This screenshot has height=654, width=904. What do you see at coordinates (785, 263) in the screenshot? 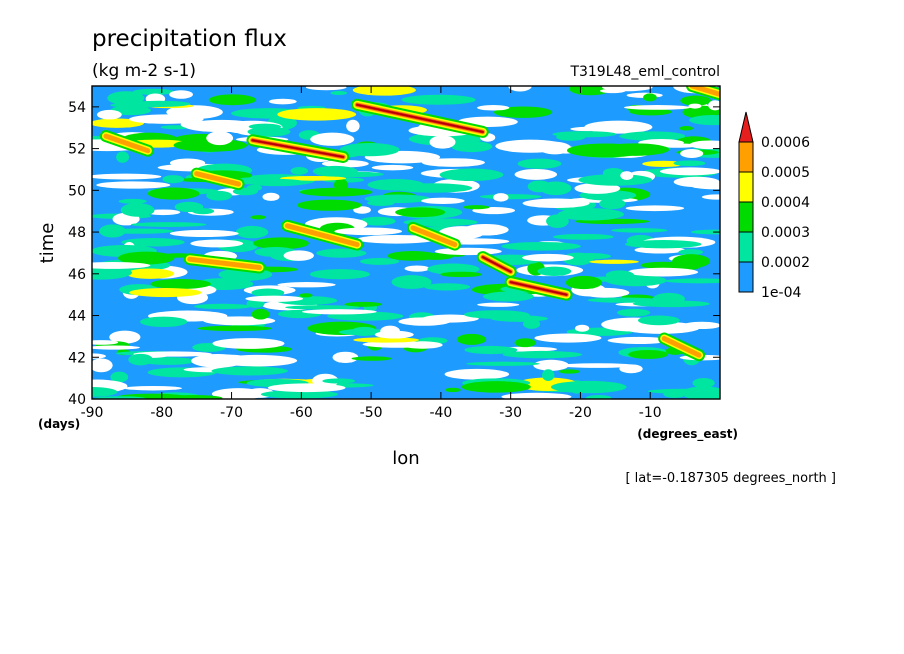
I see `colorbar-label: 0.0002` at bounding box center [785, 263].